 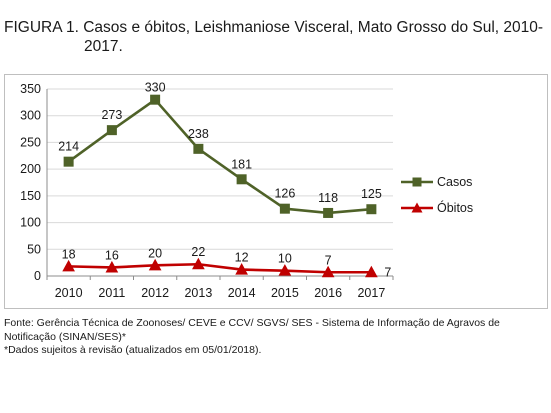 I want to click on legend-label-obitos: Óbitos, so click(x=455, y=207).